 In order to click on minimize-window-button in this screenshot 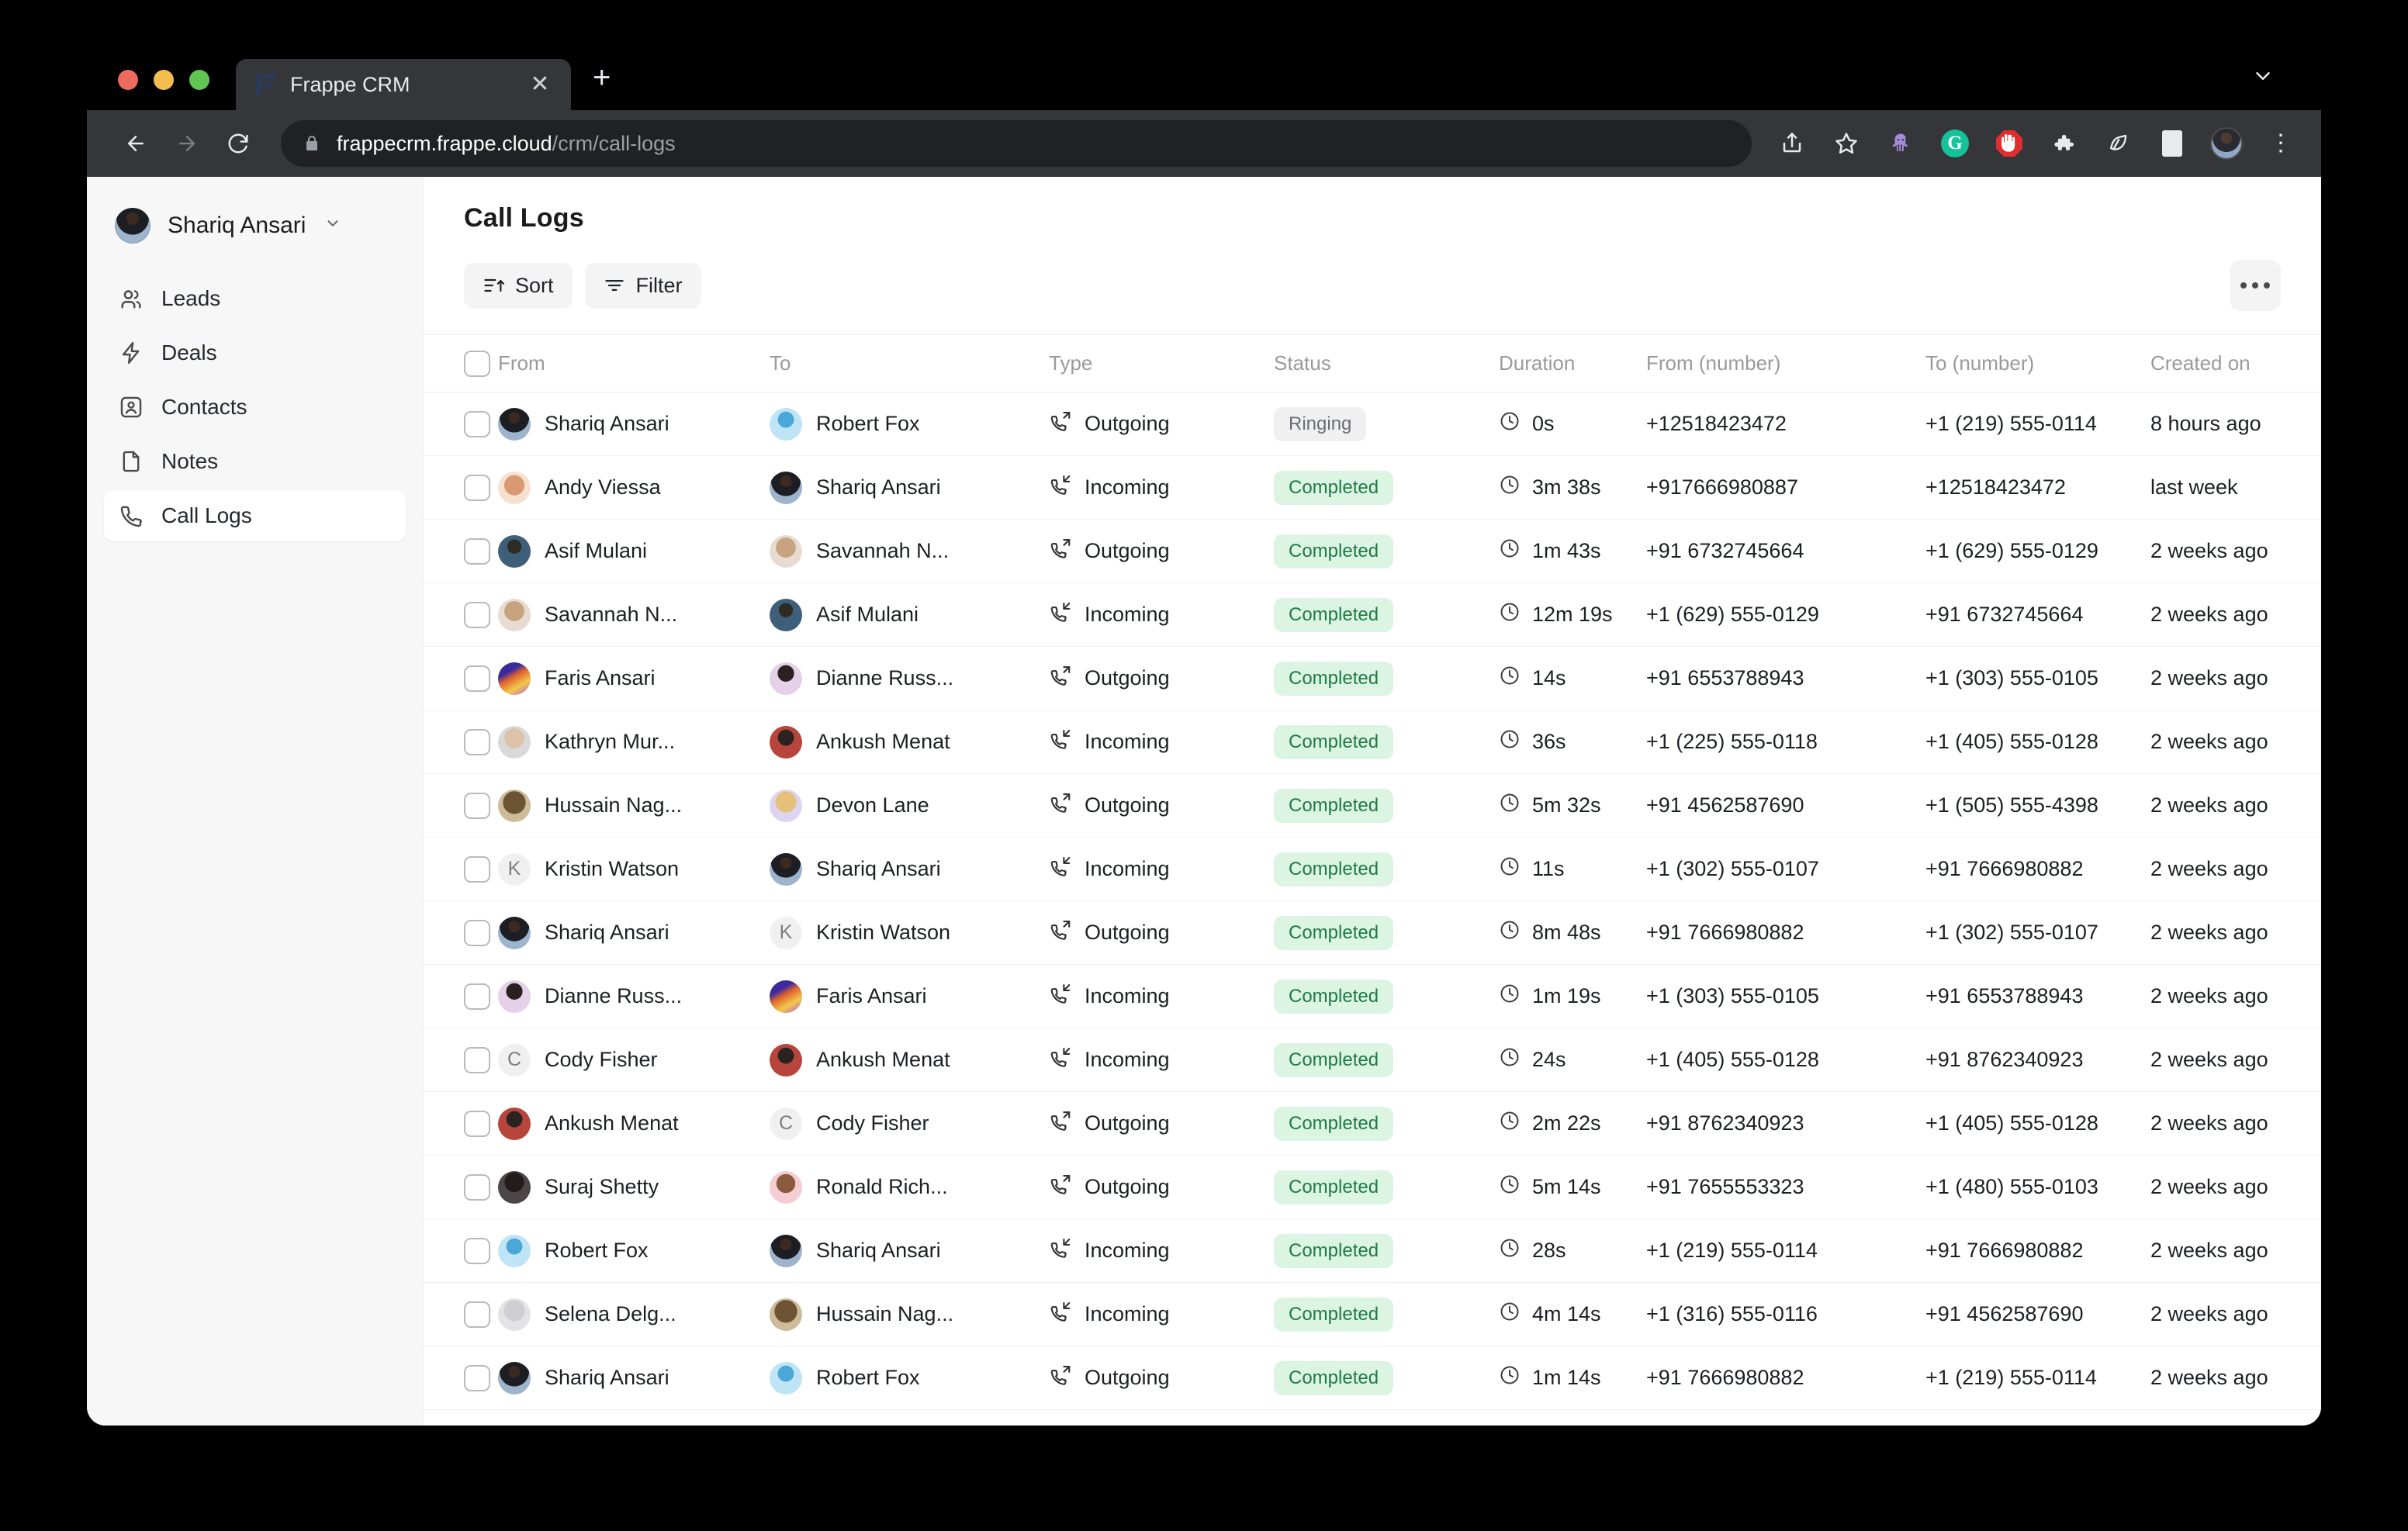, I will do `click(164, 80)`.